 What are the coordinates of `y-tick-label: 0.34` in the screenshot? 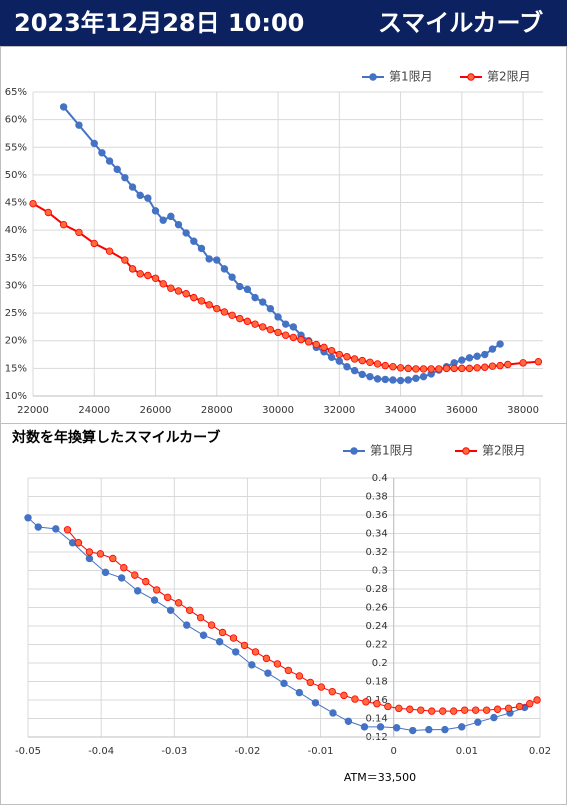 It's located at (376, 534).